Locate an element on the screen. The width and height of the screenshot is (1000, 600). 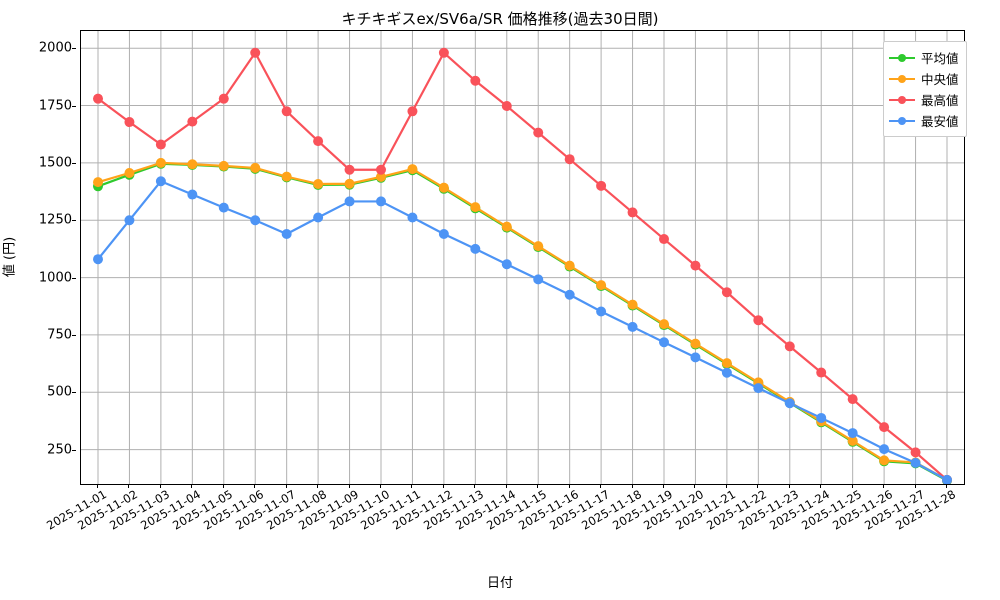
y-tick-label: 500 is located at coordinates (59, 392).